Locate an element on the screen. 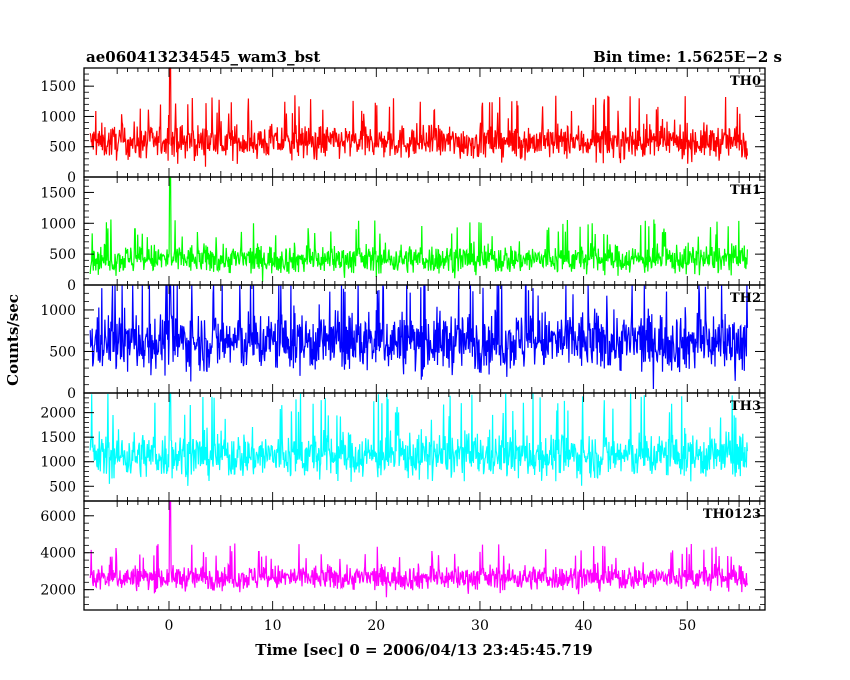 The height and width of the screenshot is (680, 850). series-line-th1 is located at coordinates (418, 229).